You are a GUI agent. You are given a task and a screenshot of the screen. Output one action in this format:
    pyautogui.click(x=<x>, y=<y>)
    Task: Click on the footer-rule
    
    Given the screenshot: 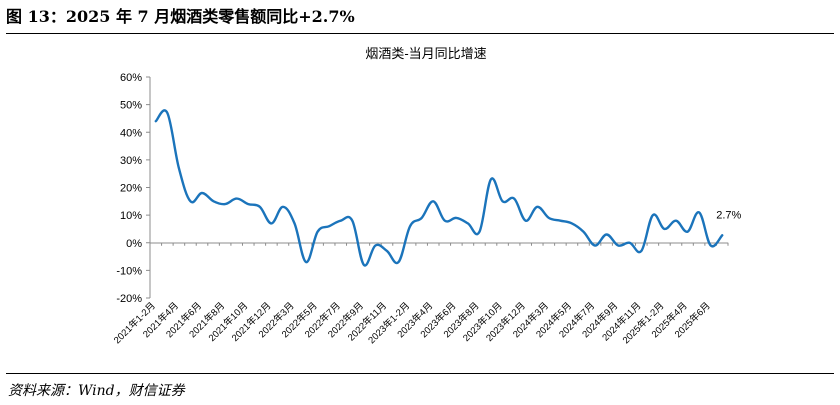 What is the action you would take?
    pyautogui.click(x=420, y=373)
    